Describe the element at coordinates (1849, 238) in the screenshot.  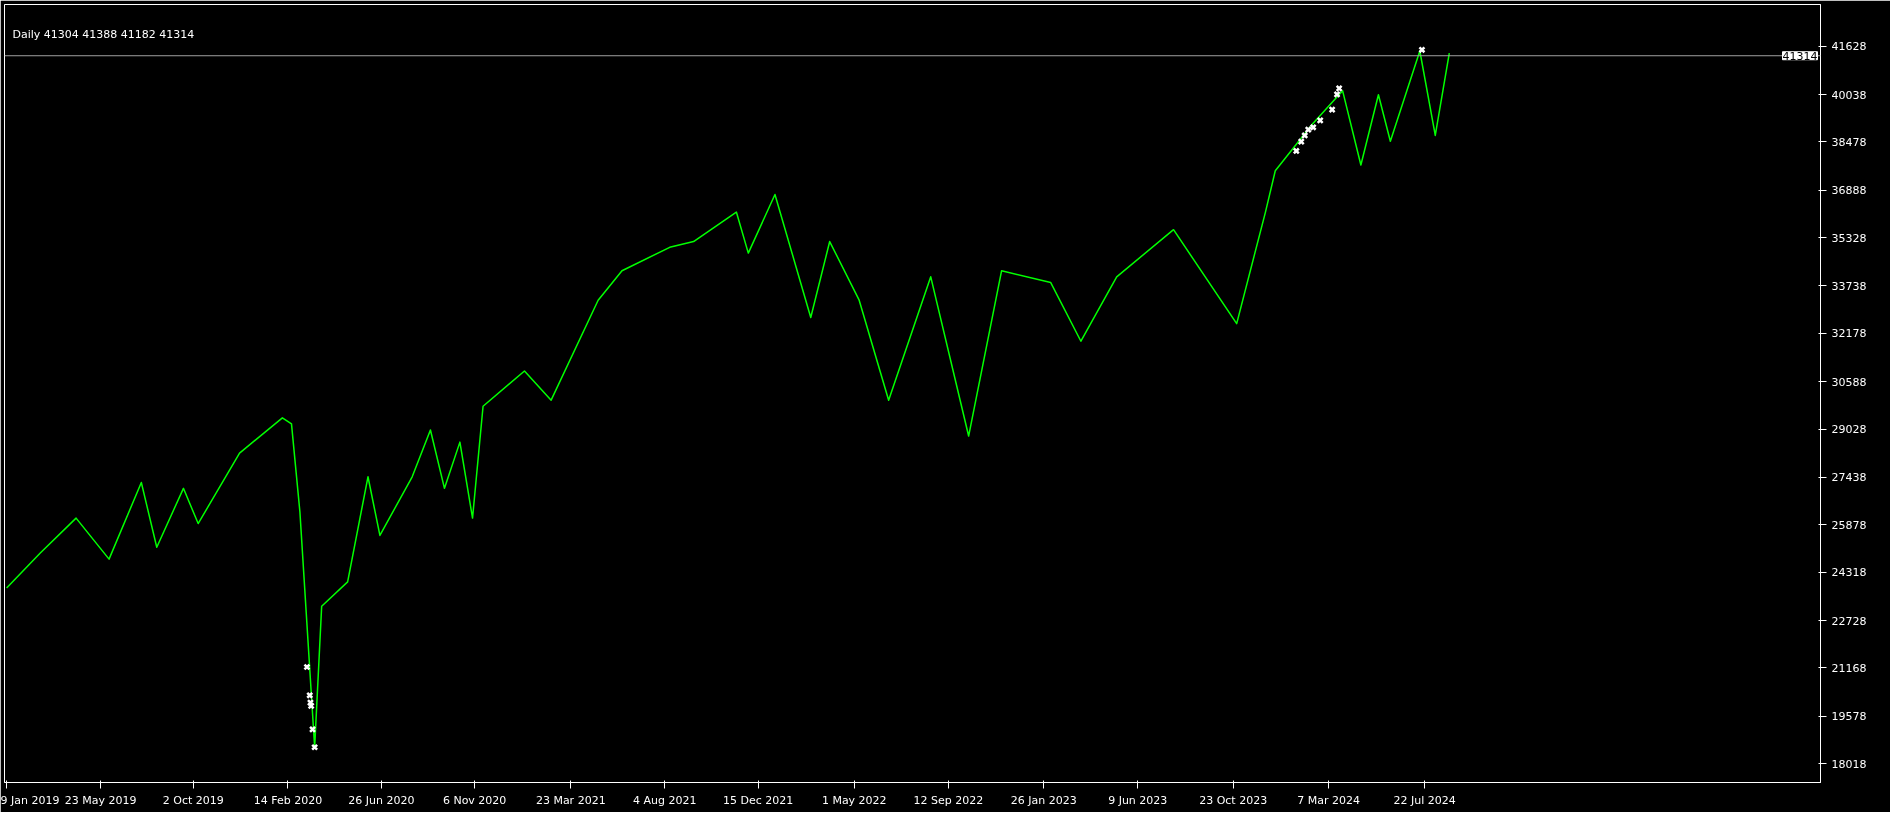
I see `y-tick-label: 35328` at that location.